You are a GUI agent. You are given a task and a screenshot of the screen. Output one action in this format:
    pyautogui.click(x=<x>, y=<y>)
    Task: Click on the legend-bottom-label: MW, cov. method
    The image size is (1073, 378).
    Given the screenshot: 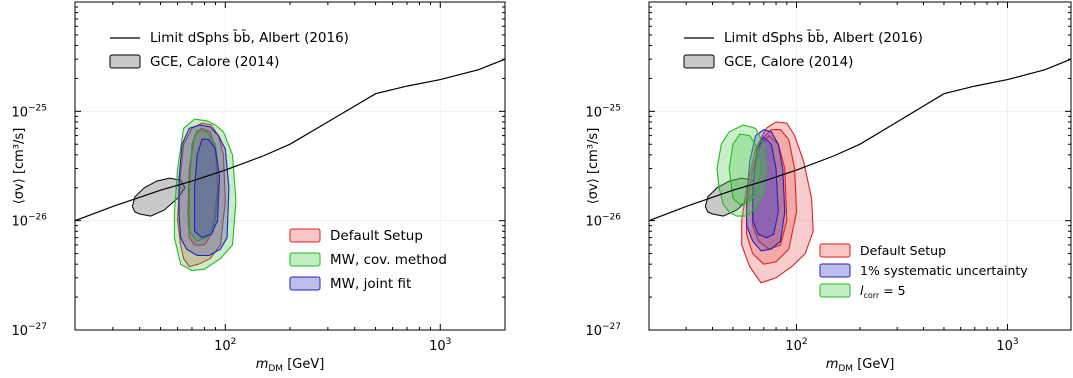 What is the action you would take?
    pyautogui.click(x=388, y=260)
    